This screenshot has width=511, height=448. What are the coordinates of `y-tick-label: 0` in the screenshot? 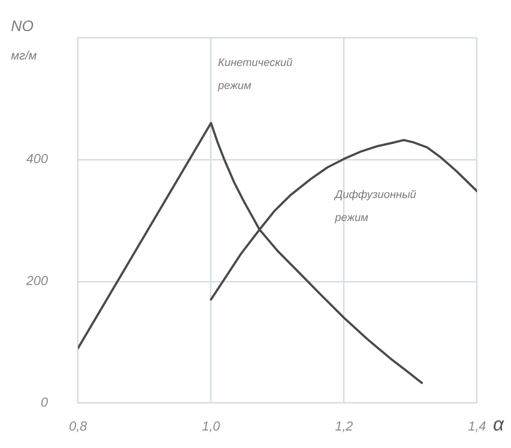 It's located at (44, 402).